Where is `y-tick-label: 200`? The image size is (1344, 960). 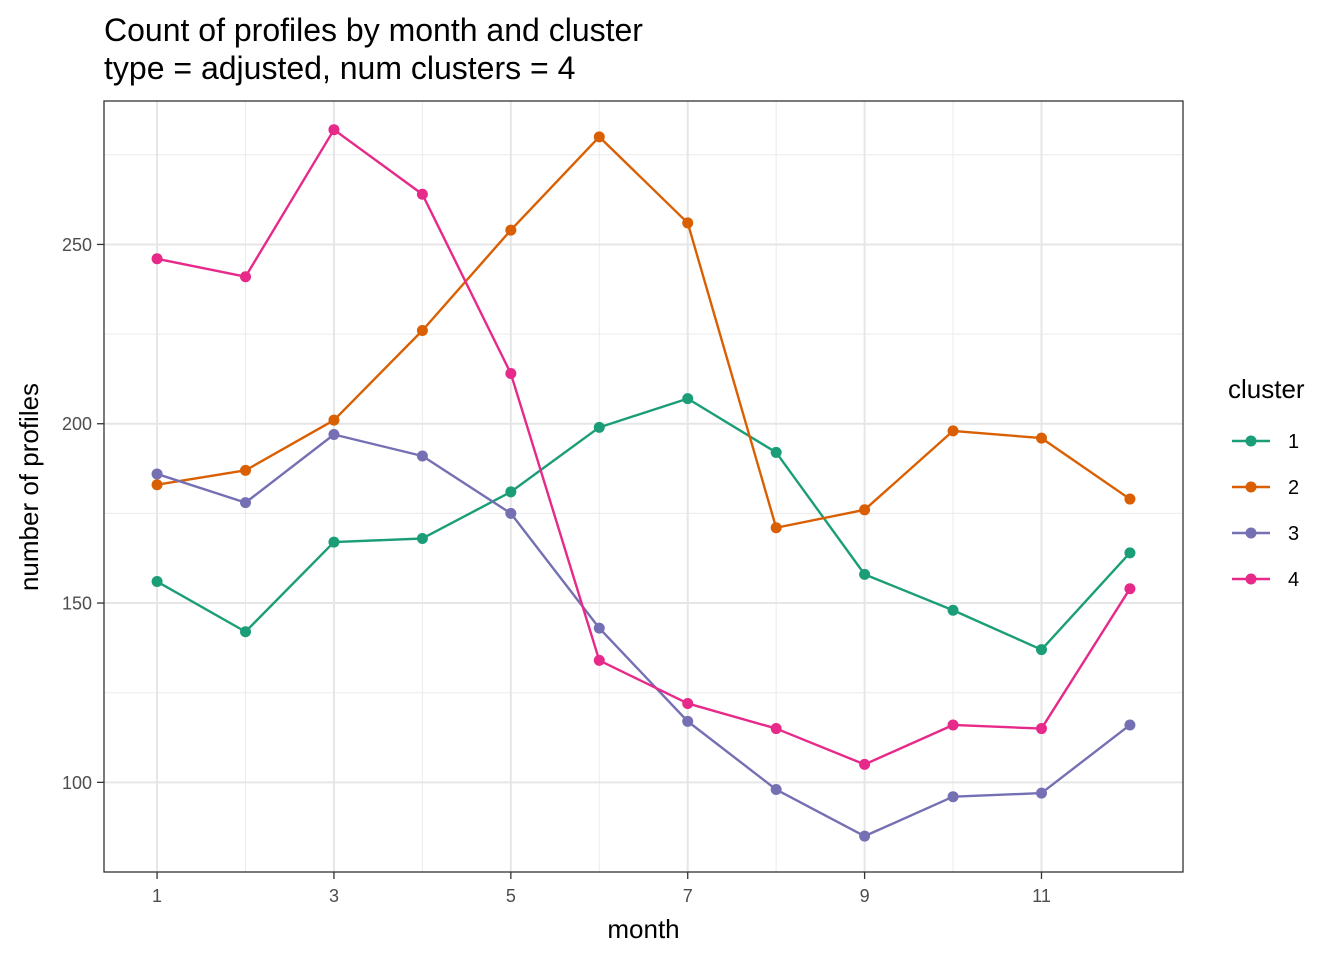
y-tick-label: 200 is located at coordinates (77, 424).